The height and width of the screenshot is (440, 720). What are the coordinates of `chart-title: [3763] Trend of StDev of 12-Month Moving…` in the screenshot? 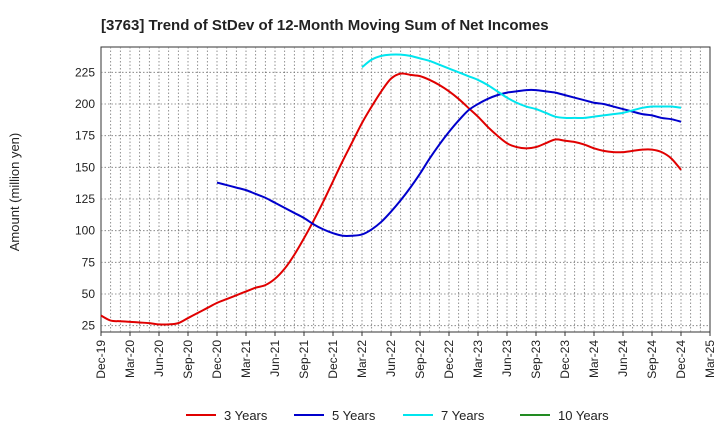 It's located at (325, 25).